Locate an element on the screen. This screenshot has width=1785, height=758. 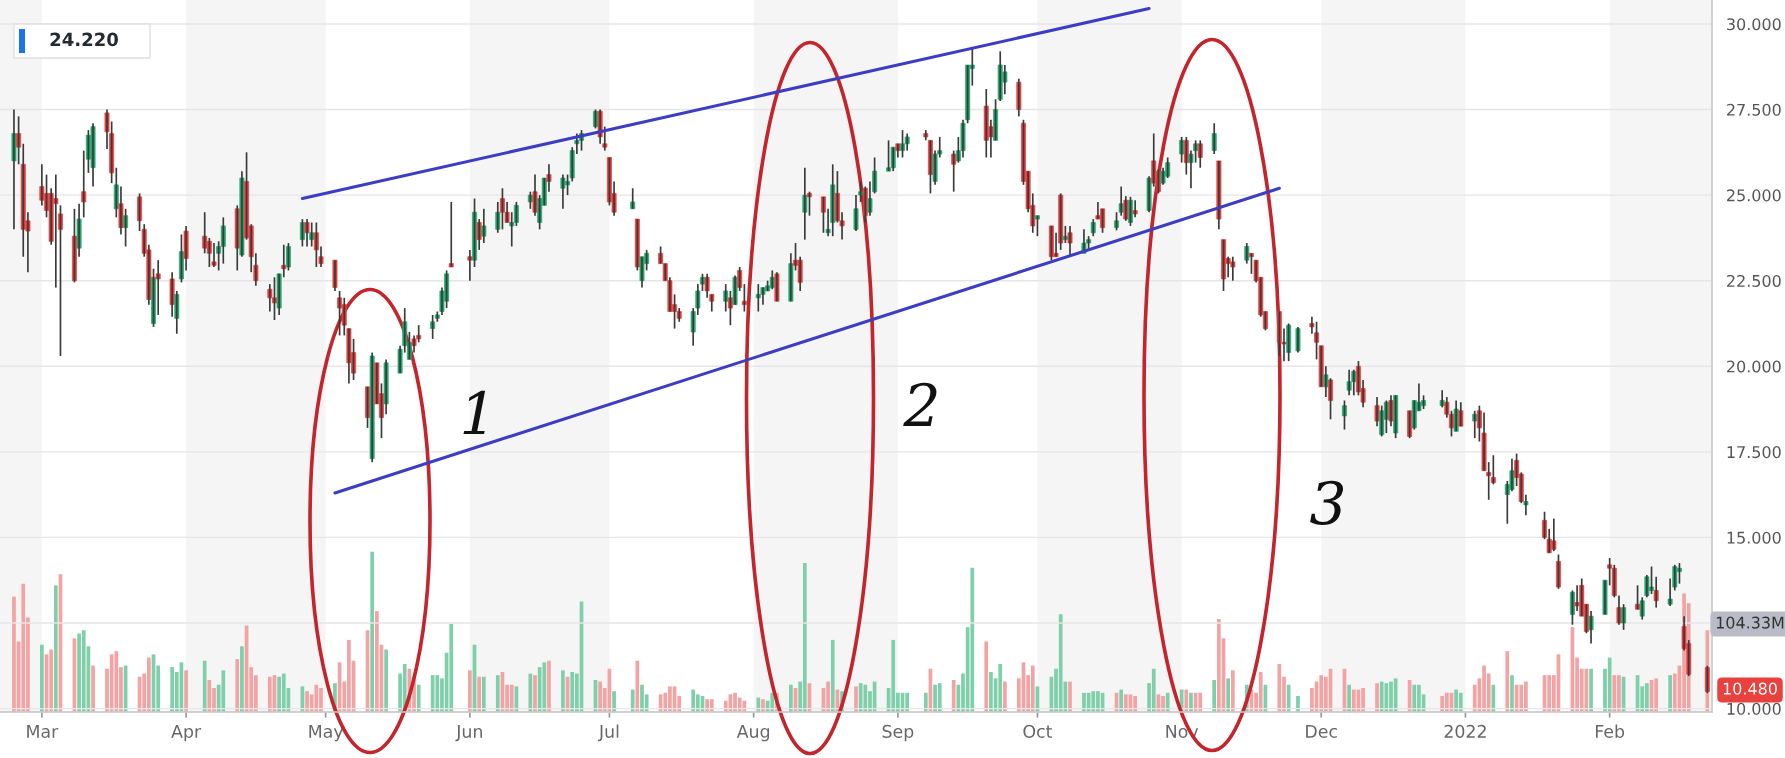
x-tick-label: Jul is located at coordinates (608, 733).